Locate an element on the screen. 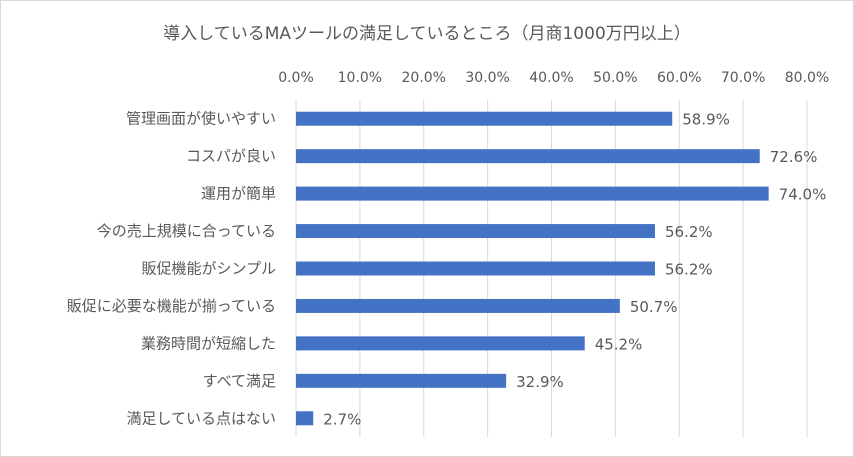 The width and height of the screenshot is (854, 457). category-label: すべて満足 is located at coordinates (239, 381).